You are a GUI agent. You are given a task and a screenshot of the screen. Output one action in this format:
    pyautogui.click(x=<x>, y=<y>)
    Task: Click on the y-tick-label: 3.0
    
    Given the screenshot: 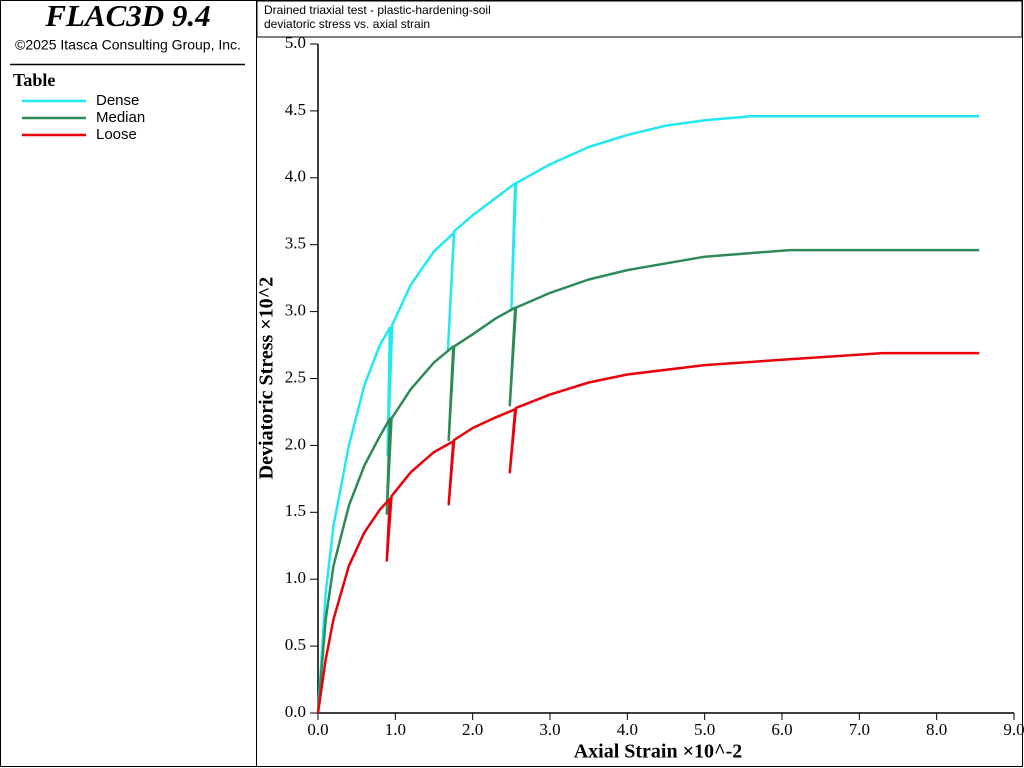 What is the action you would take?
    pyautogui.click(x=295, y=310)
    